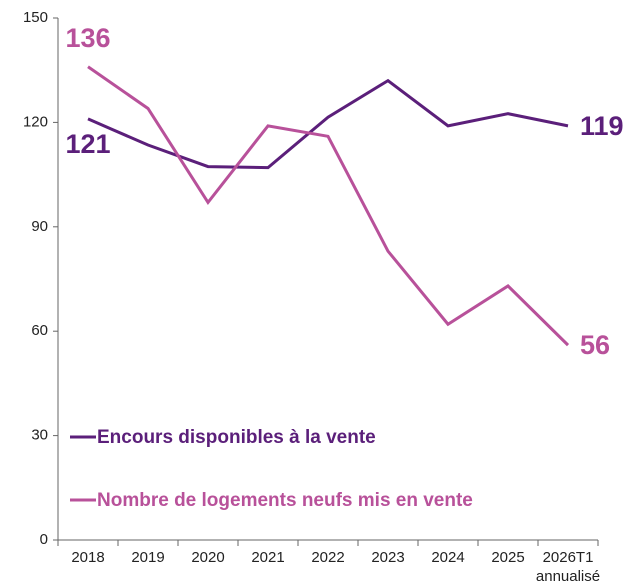  I want to click on x-tick-label: 2020, so click(207, 557).